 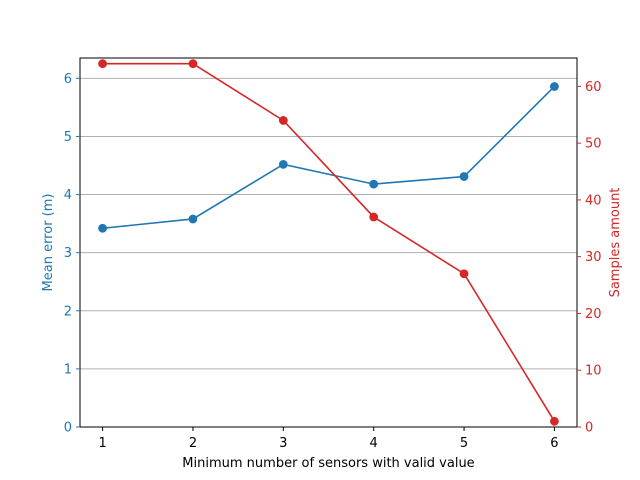 I want to click on y-right-axis-label: Samples amount, so click(x=615, y=243).